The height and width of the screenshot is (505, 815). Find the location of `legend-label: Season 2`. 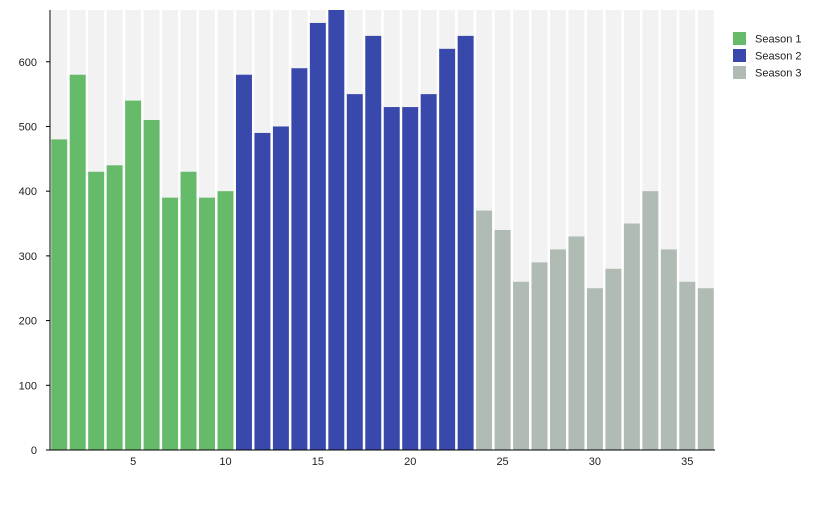

legend-label: Season 2 is located at coordinates (778, 57).